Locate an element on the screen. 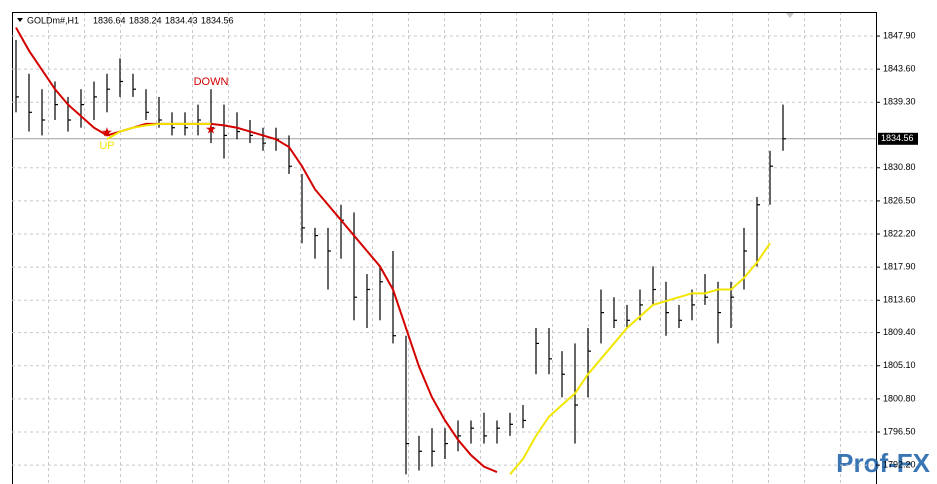  y-tick-label: 1843.60 is located at coordinates (899, 69).